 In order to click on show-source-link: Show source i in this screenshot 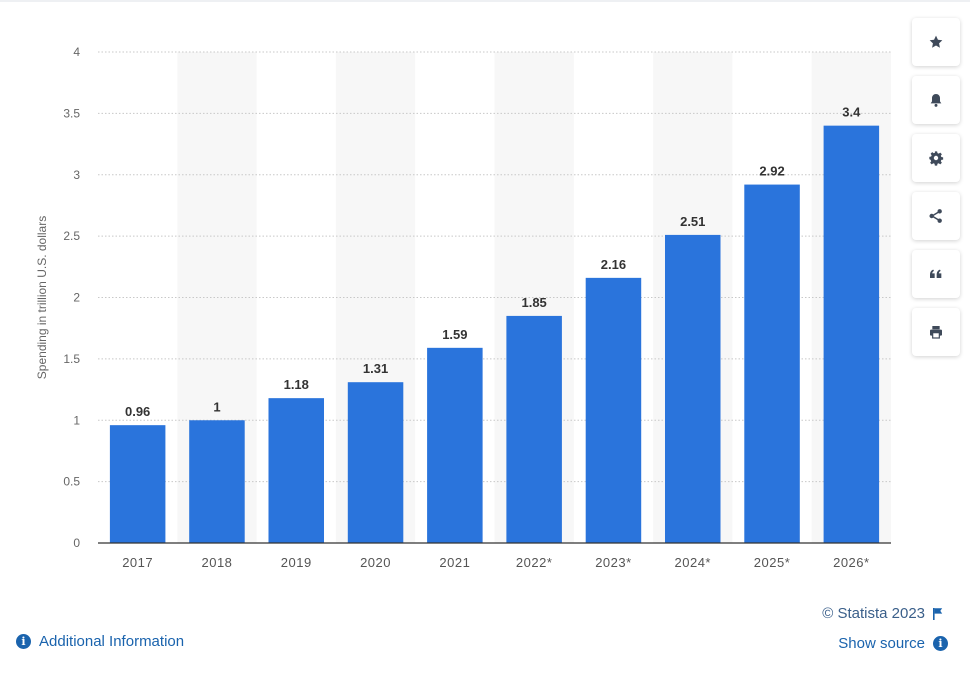, I will do `click(893, 643)`.